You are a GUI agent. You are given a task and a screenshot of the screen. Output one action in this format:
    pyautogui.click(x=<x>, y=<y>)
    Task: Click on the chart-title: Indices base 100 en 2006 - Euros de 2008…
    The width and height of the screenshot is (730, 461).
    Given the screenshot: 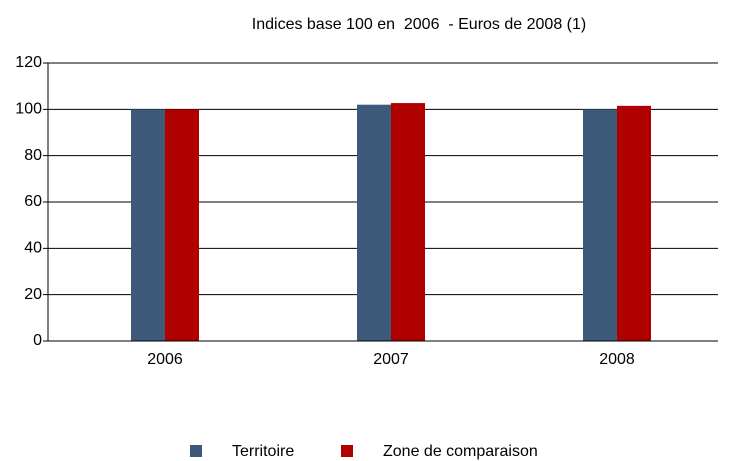 What is the action you would take?
    pyautogui.click(x=419, y=24)
    